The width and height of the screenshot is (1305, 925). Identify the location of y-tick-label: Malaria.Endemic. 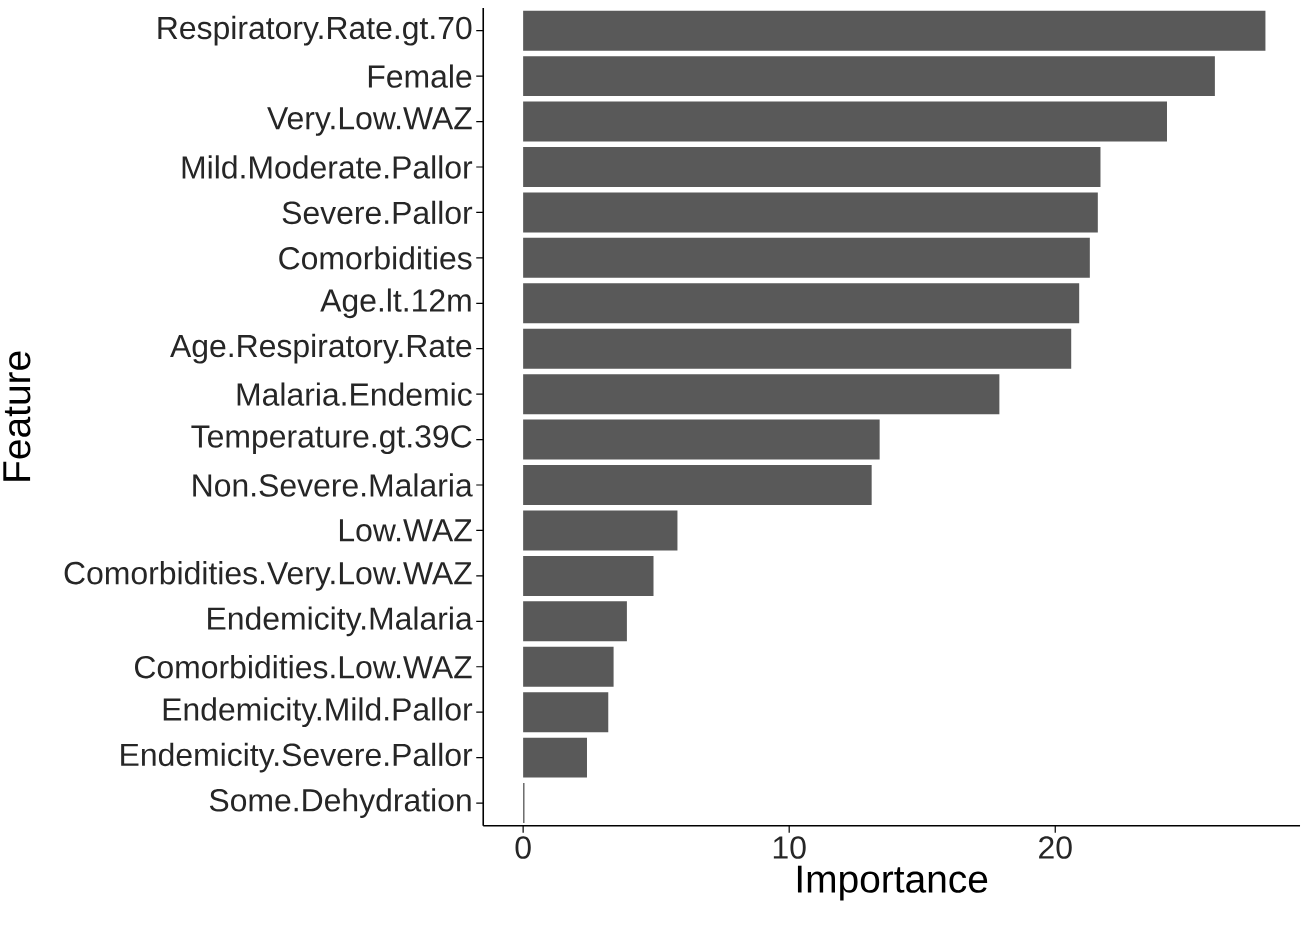
(354, 394).